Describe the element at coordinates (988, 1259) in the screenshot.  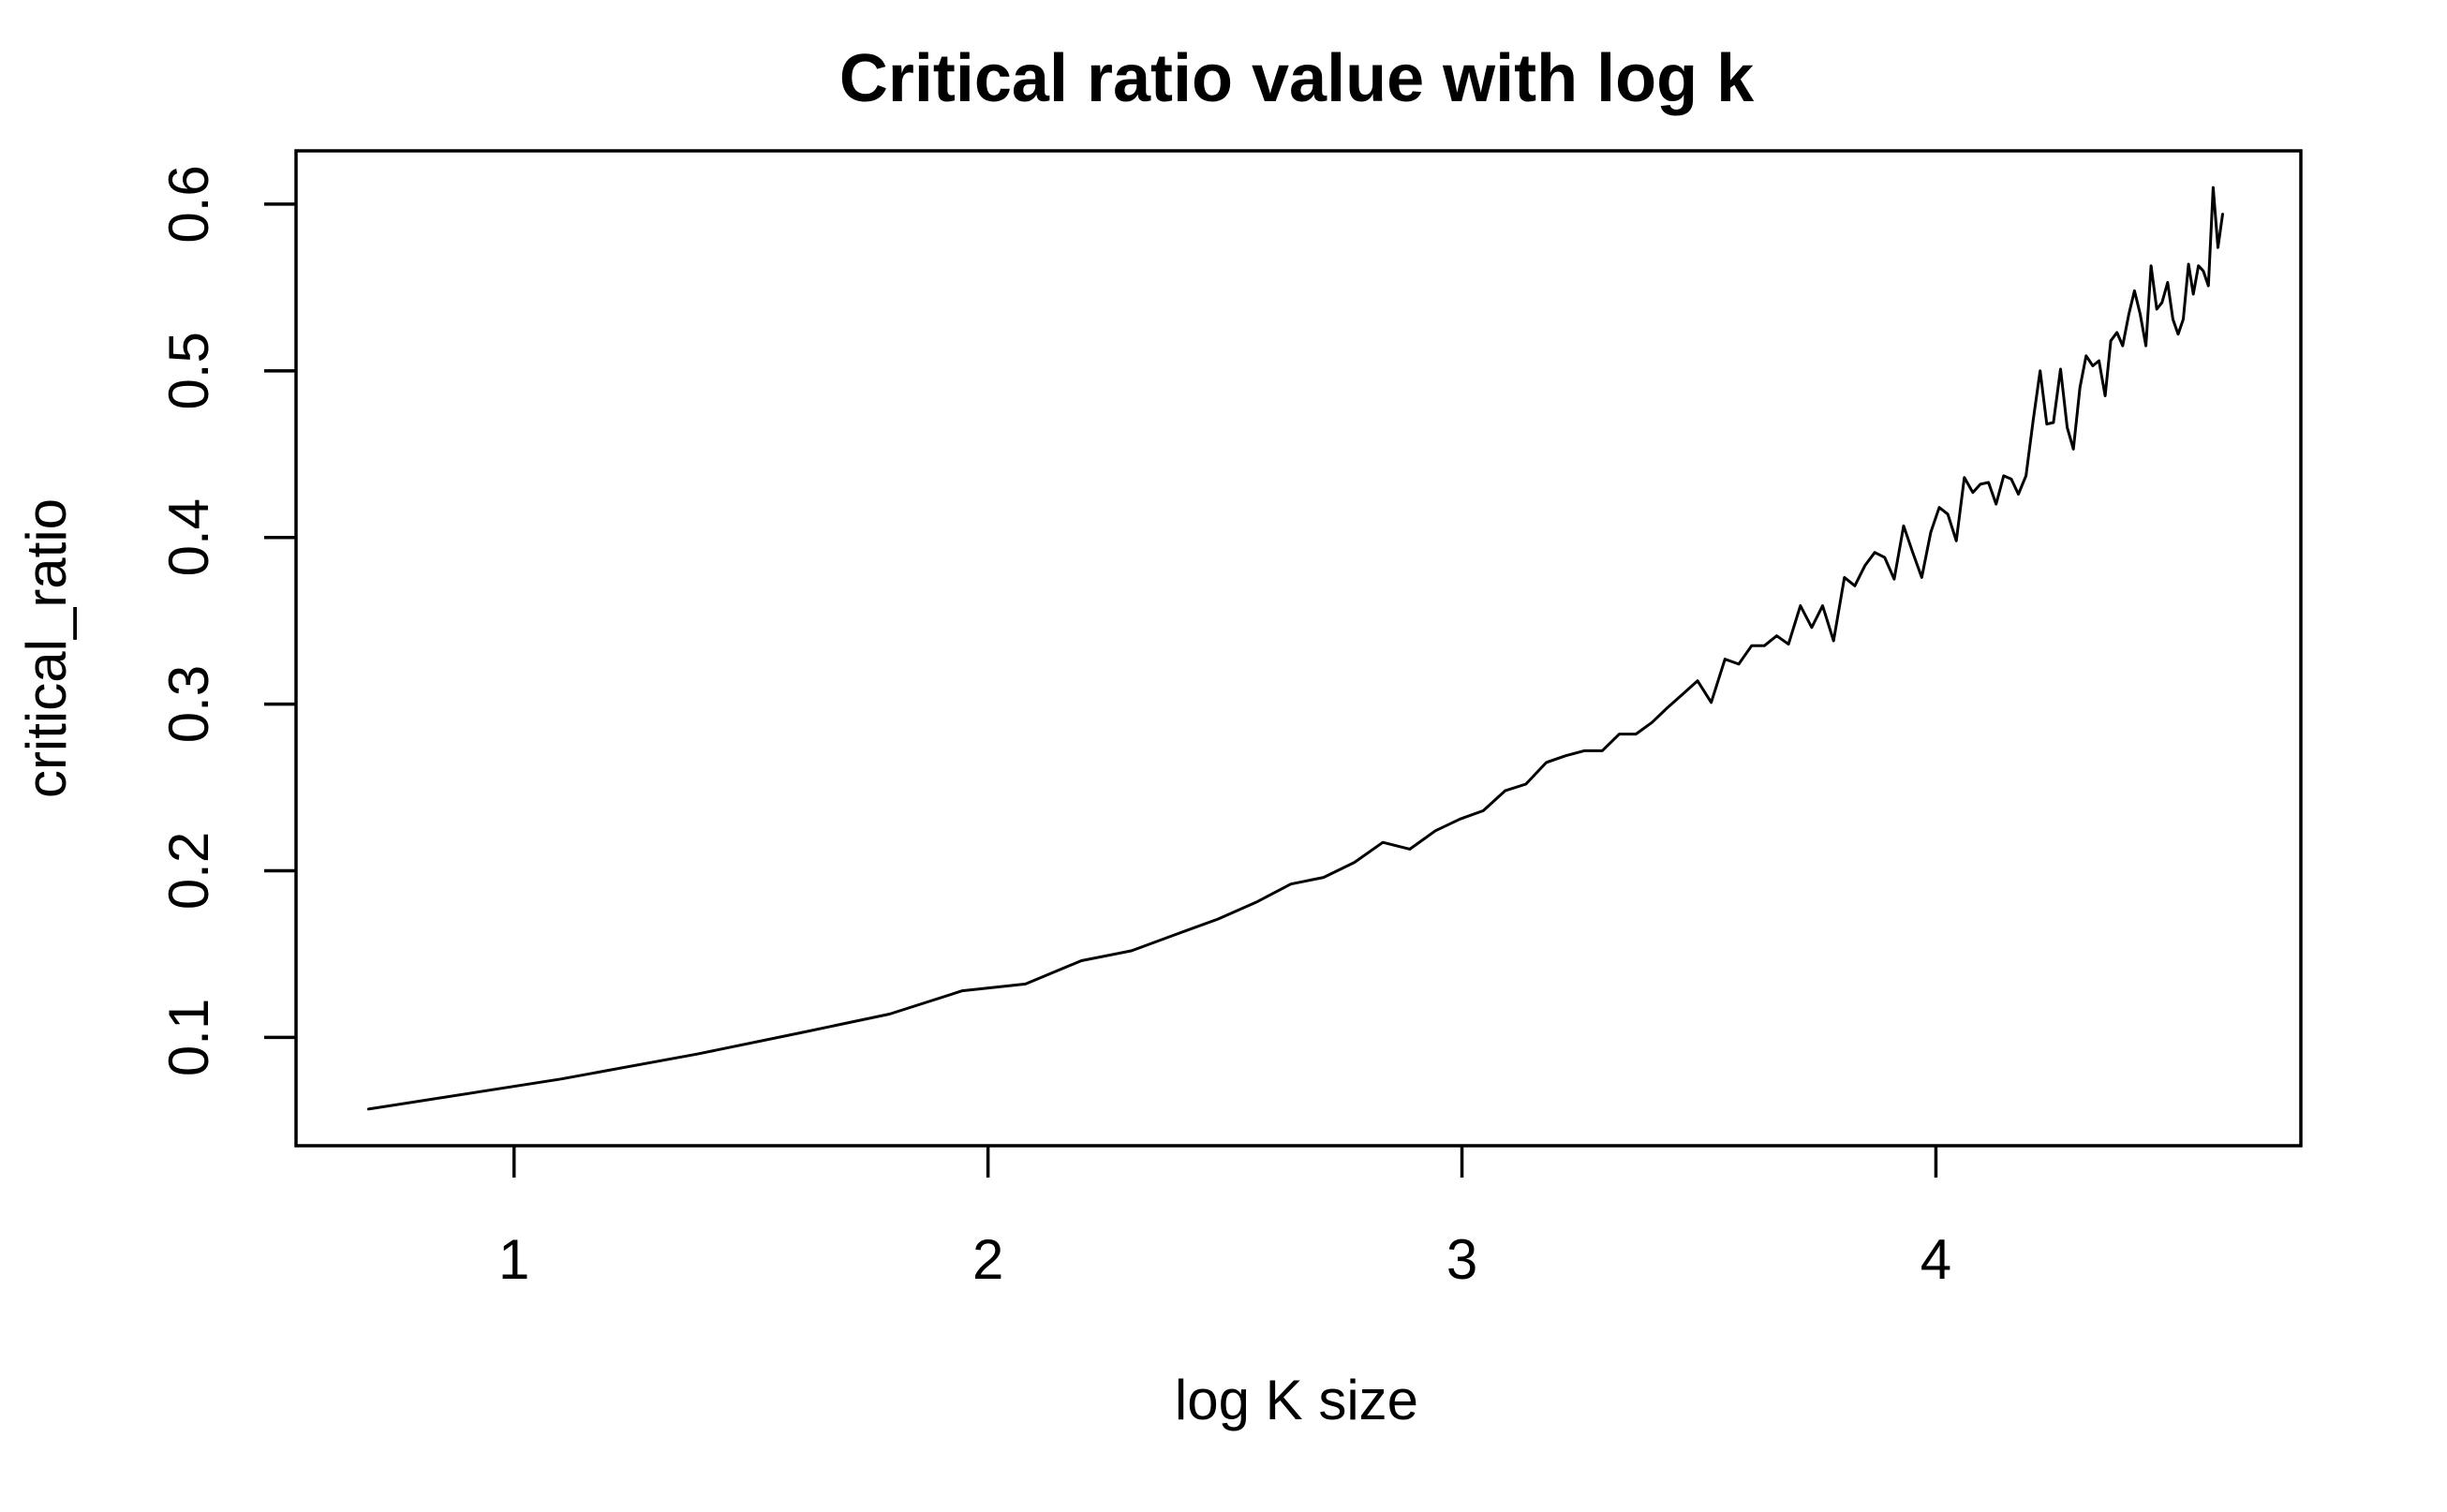
I see `x-tick-label-2: 2` at that location.